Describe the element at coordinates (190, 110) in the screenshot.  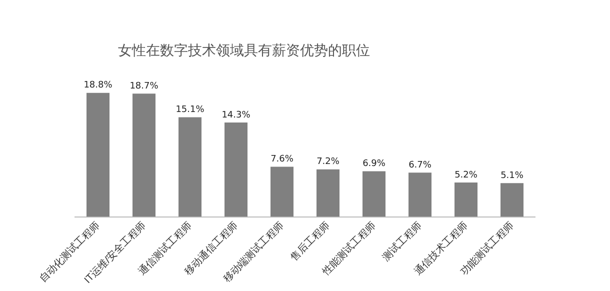
I see `data-label: 15.1%` at that location.